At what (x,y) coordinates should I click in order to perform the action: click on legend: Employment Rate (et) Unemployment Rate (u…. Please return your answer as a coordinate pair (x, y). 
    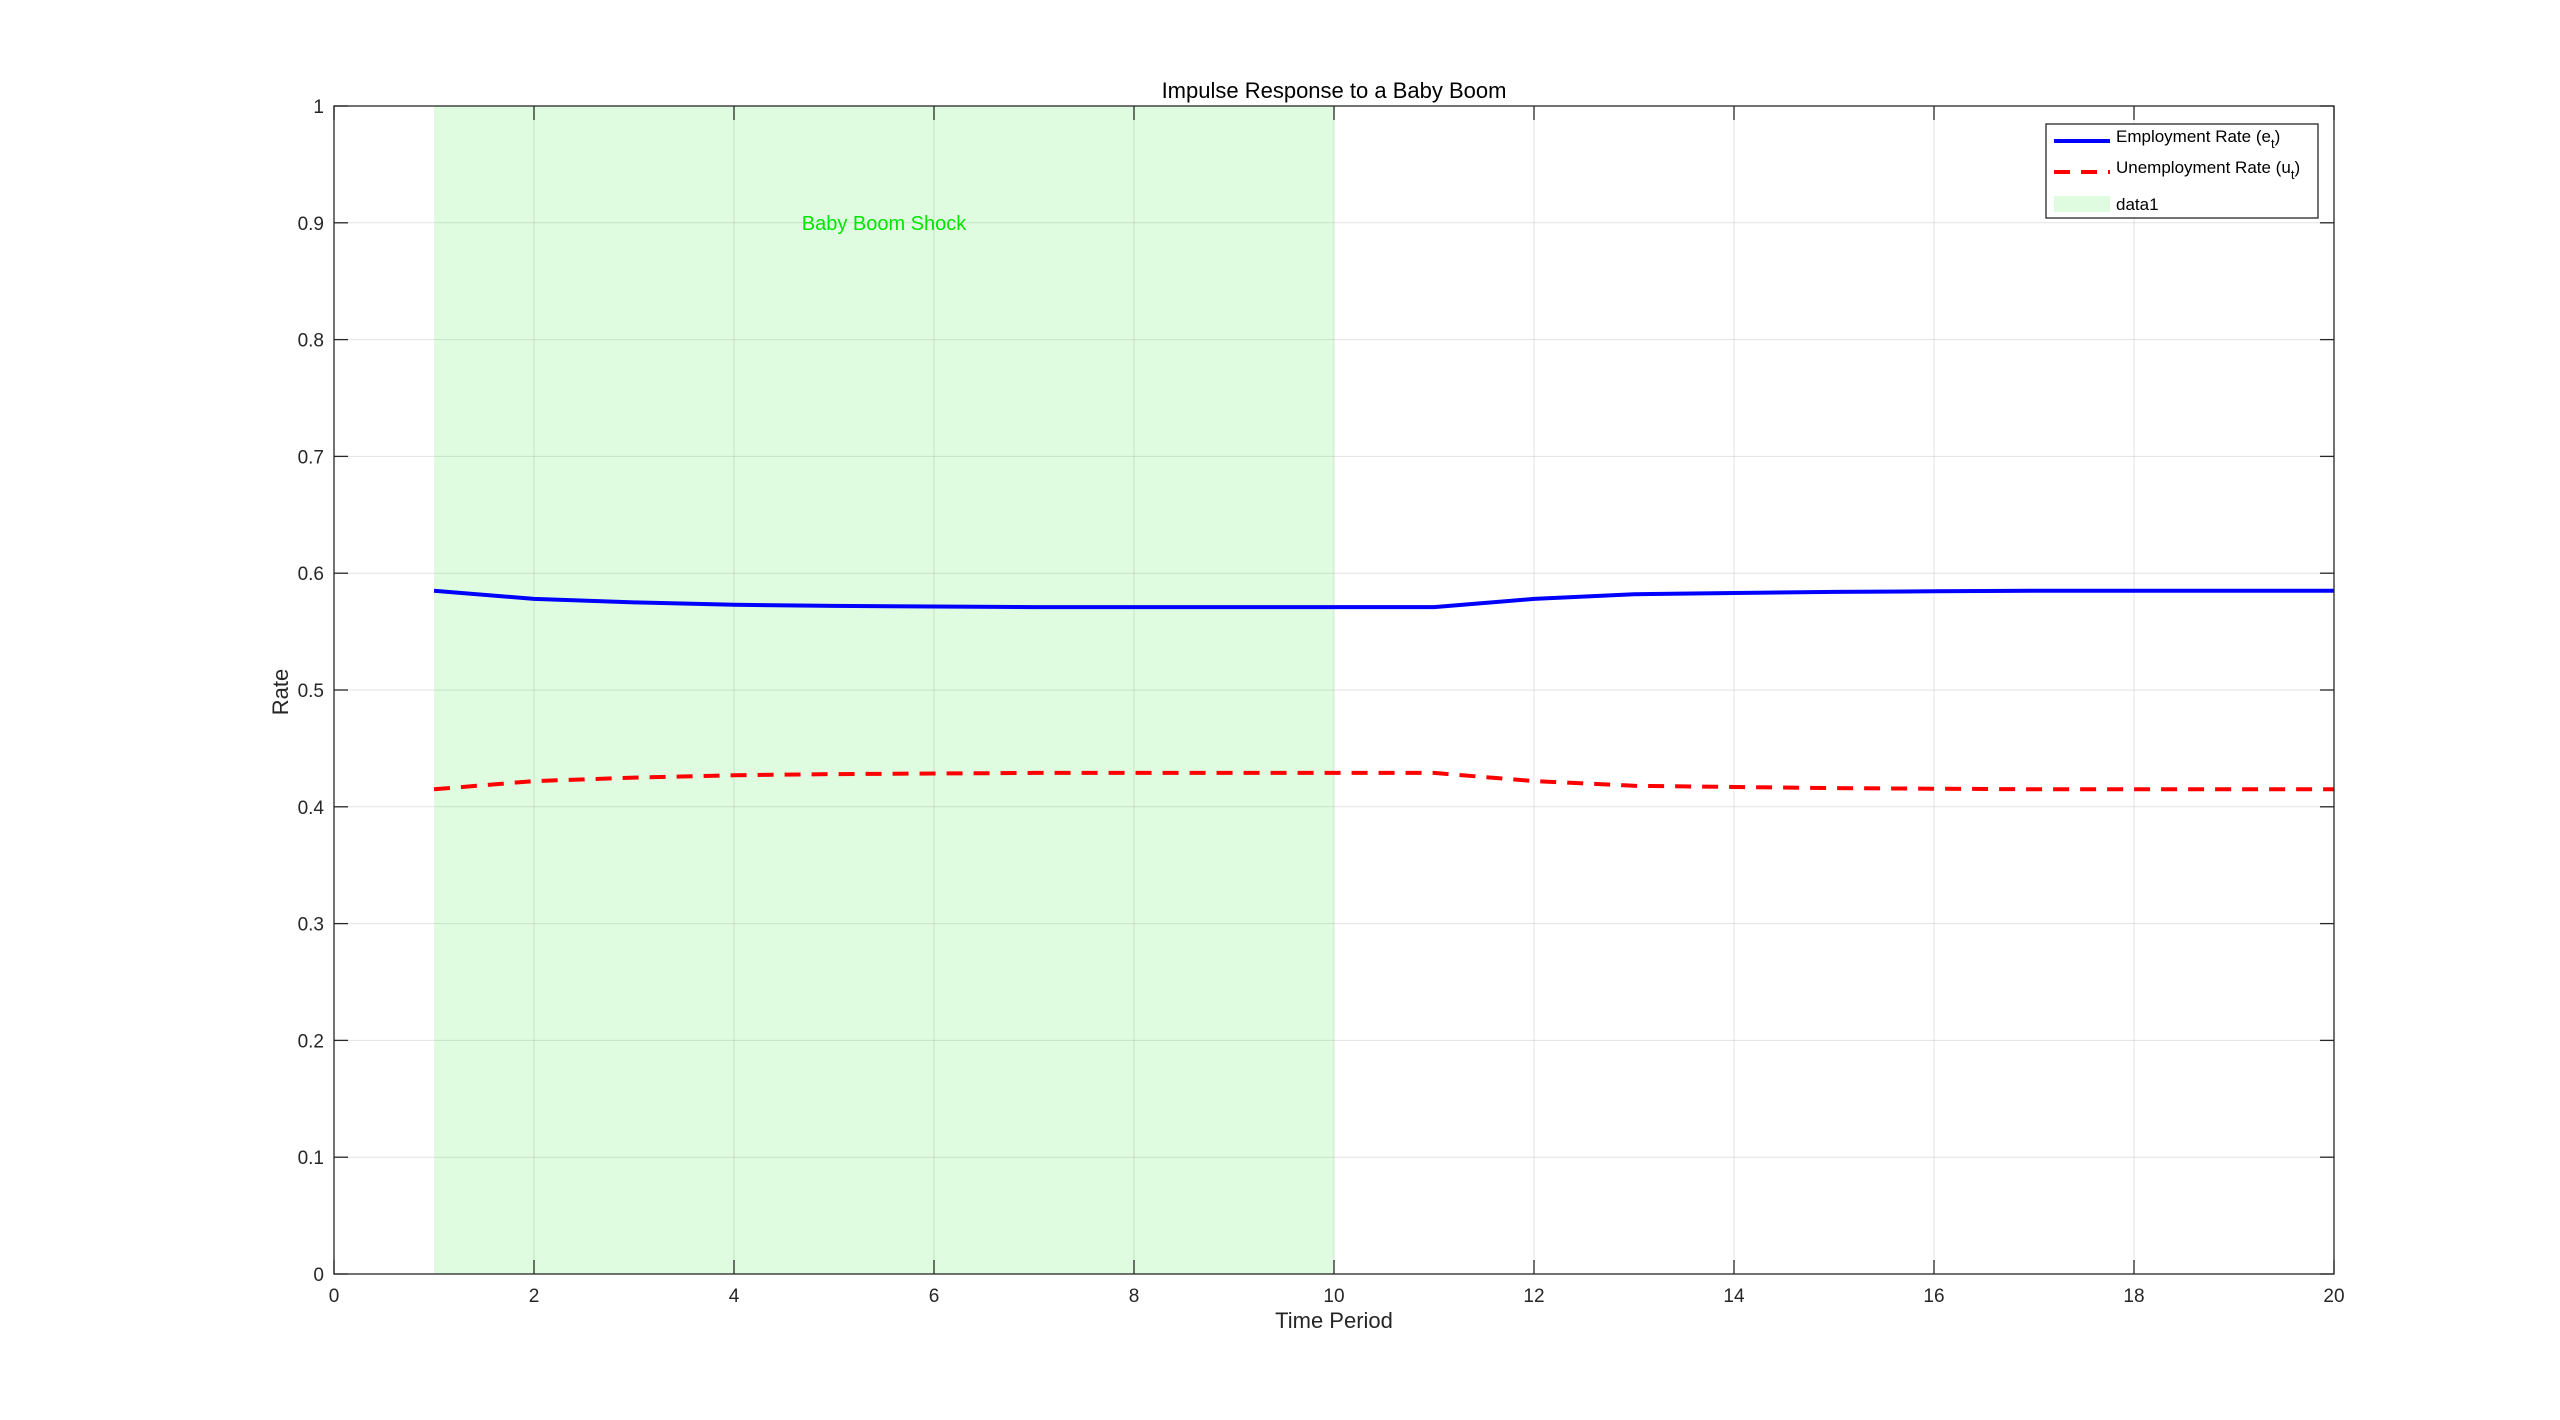
    Looking at the image, I should click on (2182, 171).